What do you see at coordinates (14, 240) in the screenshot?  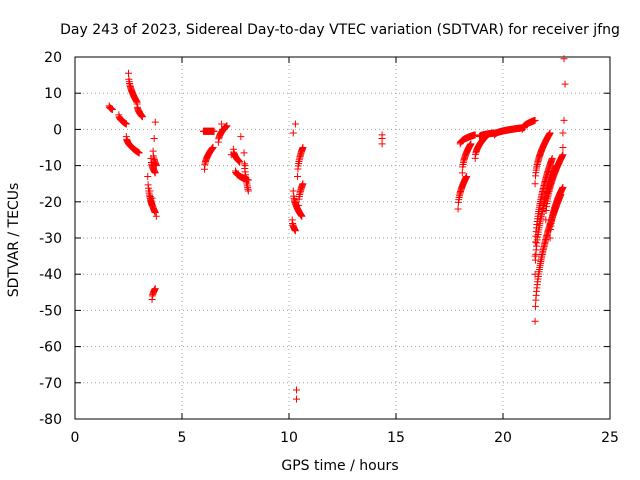 I see `y-axis-label: SDTVAR / TECUs` at bounding box center [14, 240].